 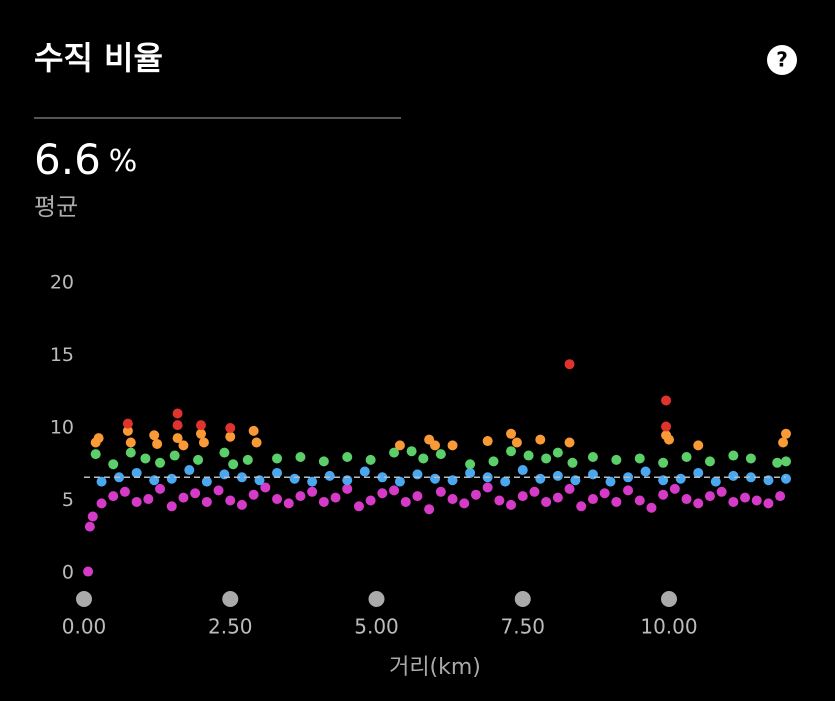 I want to click on x-tick-label: 2.50, so click(x=230, y=627).